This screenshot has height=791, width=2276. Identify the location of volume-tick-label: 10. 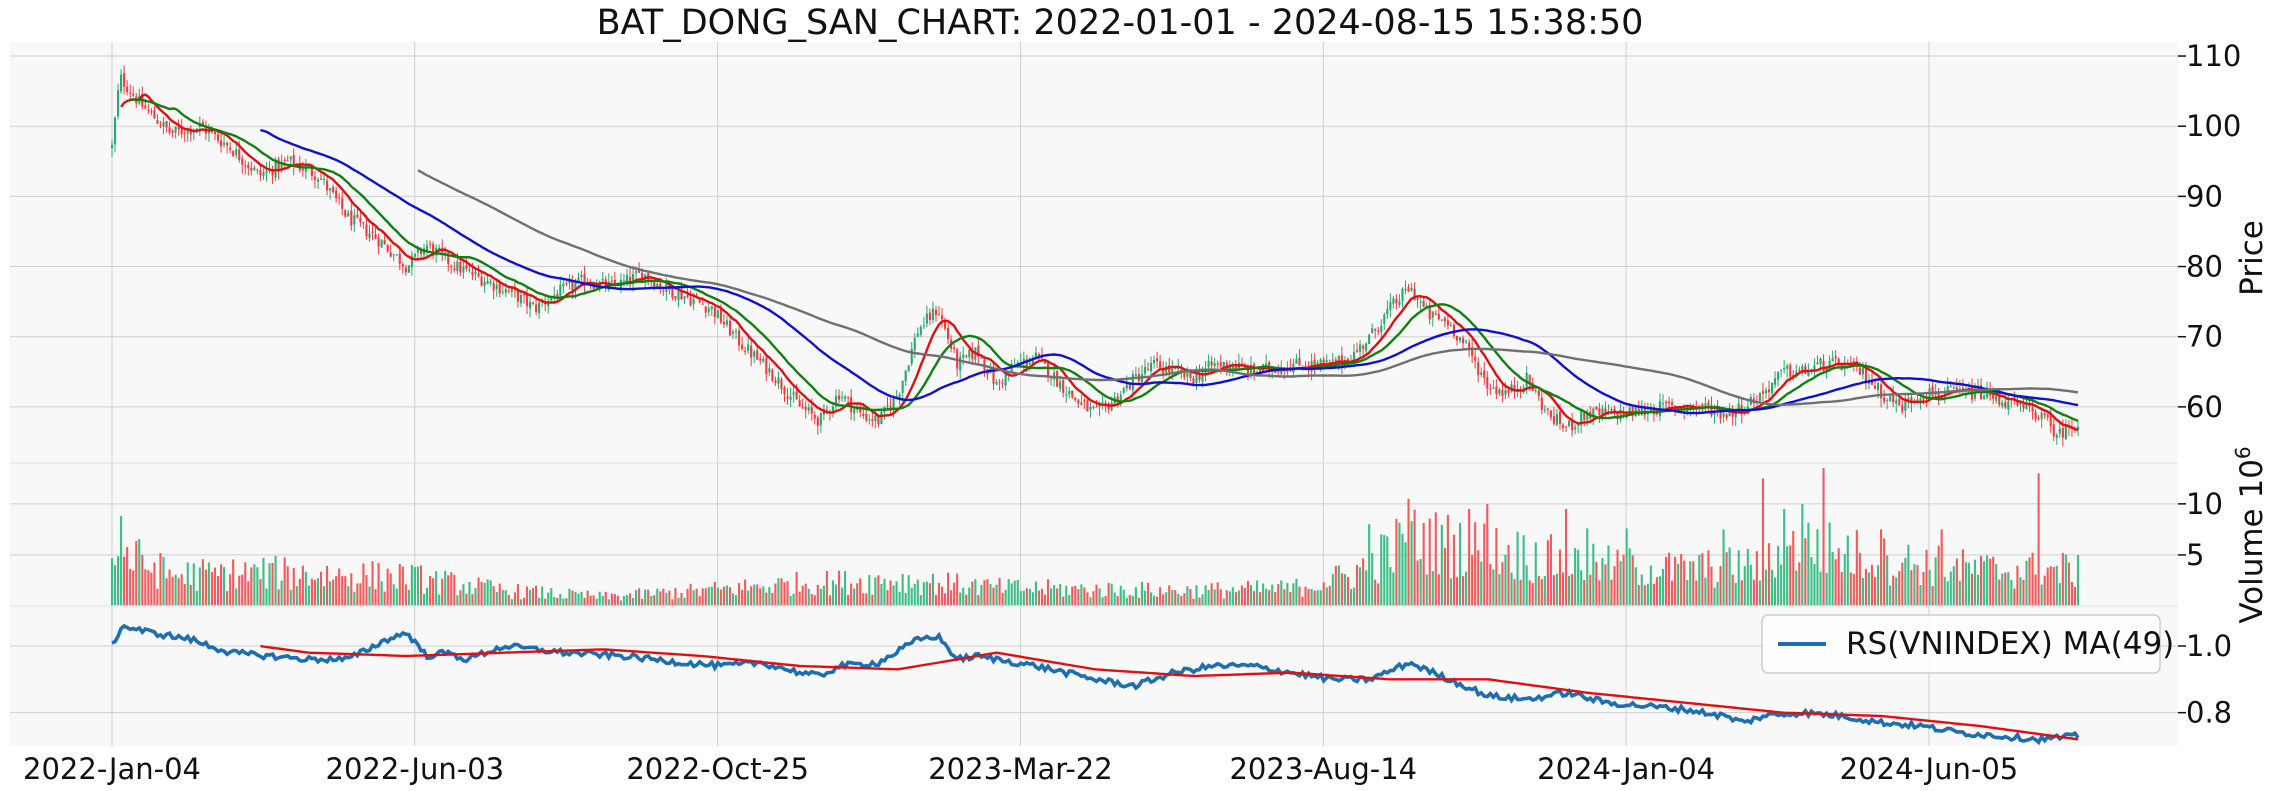
(2204, 504).